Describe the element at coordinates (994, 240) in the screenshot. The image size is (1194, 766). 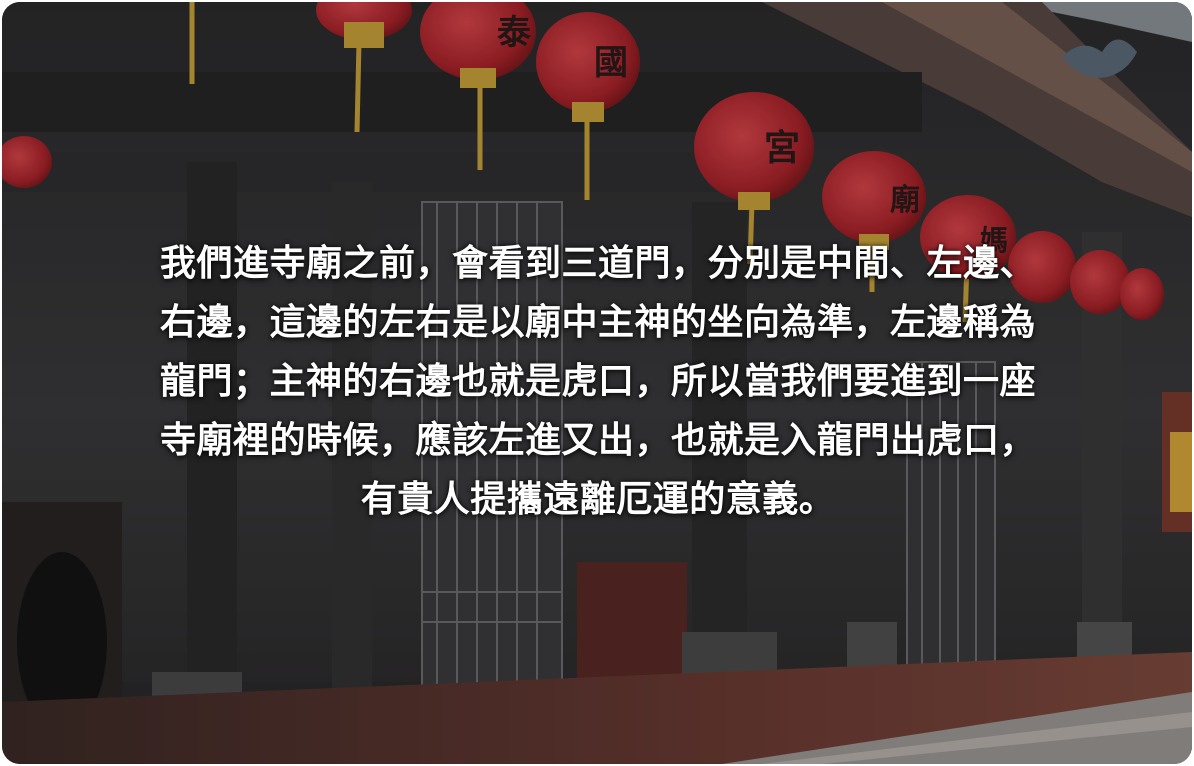
I see `lantern-label: 媽` at that location.